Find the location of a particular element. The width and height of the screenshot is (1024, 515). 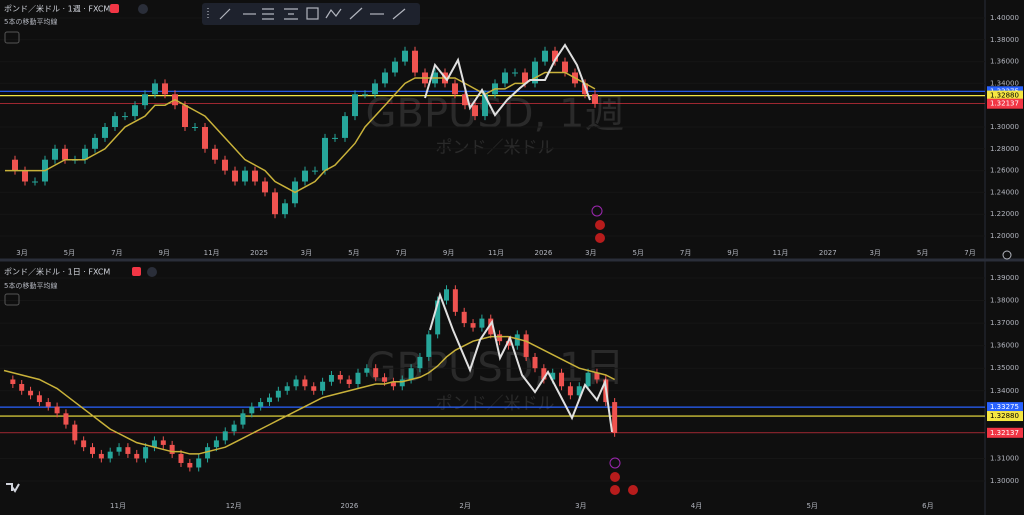

y-tick-label: 1.30000 is located at coordinates (1004, 481).